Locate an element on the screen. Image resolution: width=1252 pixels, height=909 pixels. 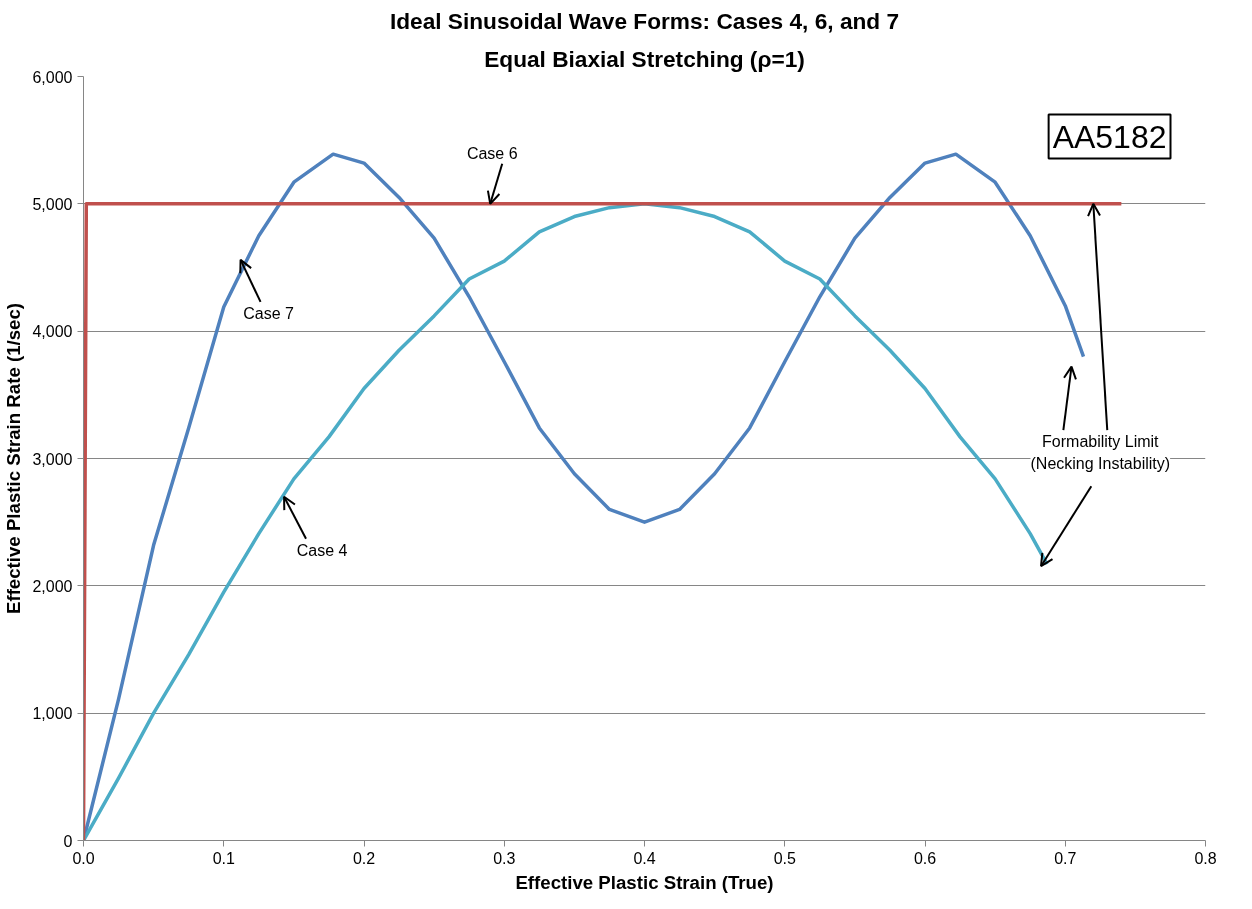
y-tick-label: 0 is located at coordinates (68, 841).